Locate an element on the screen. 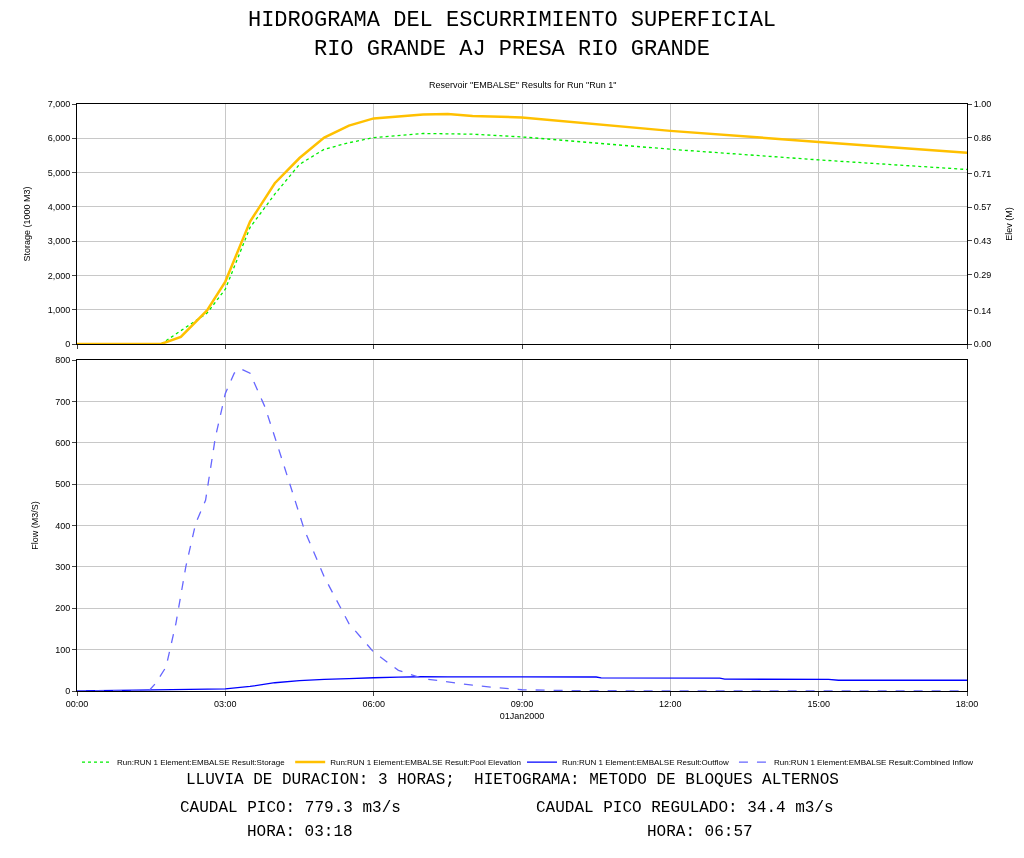 Image resolution: width=1024 pixels, height=858 pixels. y-axis-title: Flow (M3/S) is located at coordinates (34, 525).